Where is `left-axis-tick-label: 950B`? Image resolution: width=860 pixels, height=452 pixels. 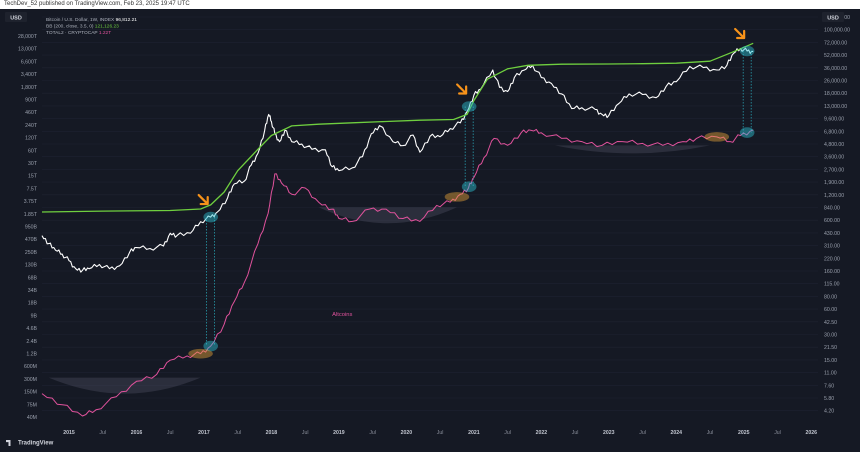
left-axis-tick-label: 950B is located at coordinates (31, 228).